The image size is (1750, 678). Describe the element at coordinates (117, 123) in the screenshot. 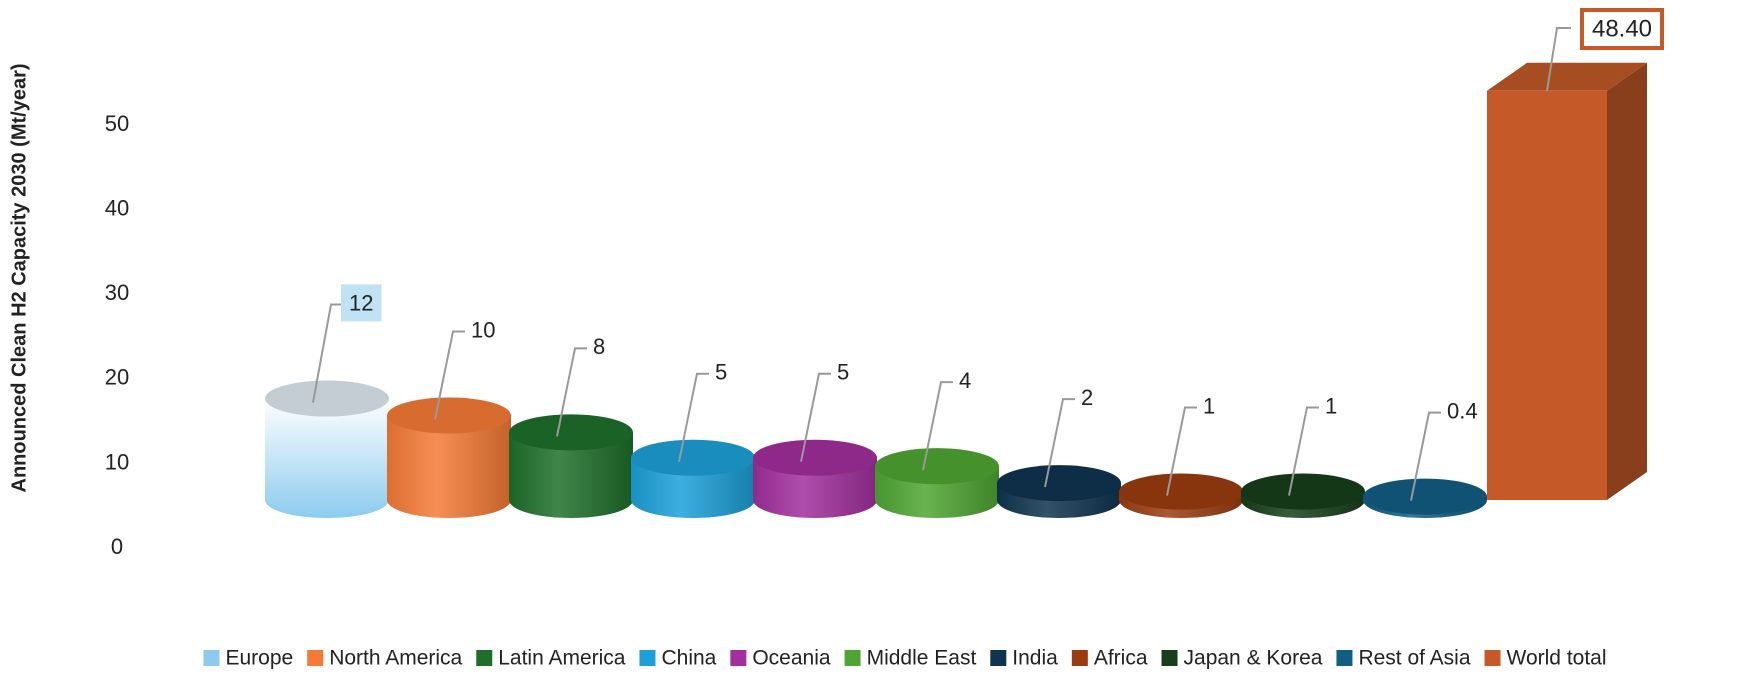

I see `y-tick-label: 50` at that location.